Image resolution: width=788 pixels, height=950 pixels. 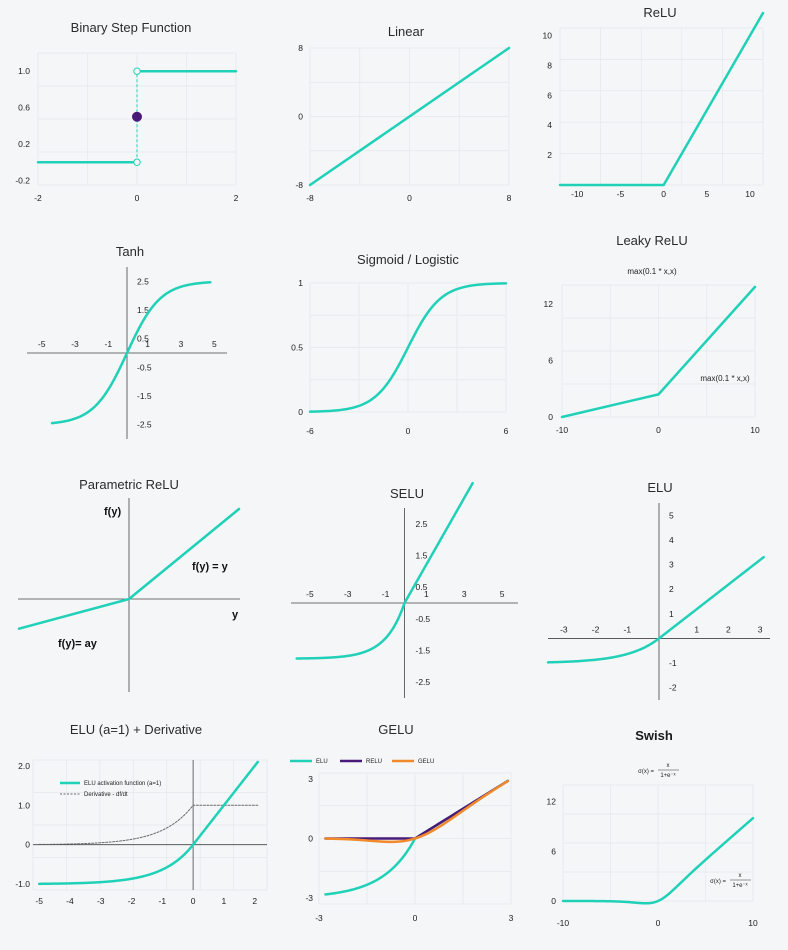 I want to click on leaky-relu-line, so click(x=658, y=352).